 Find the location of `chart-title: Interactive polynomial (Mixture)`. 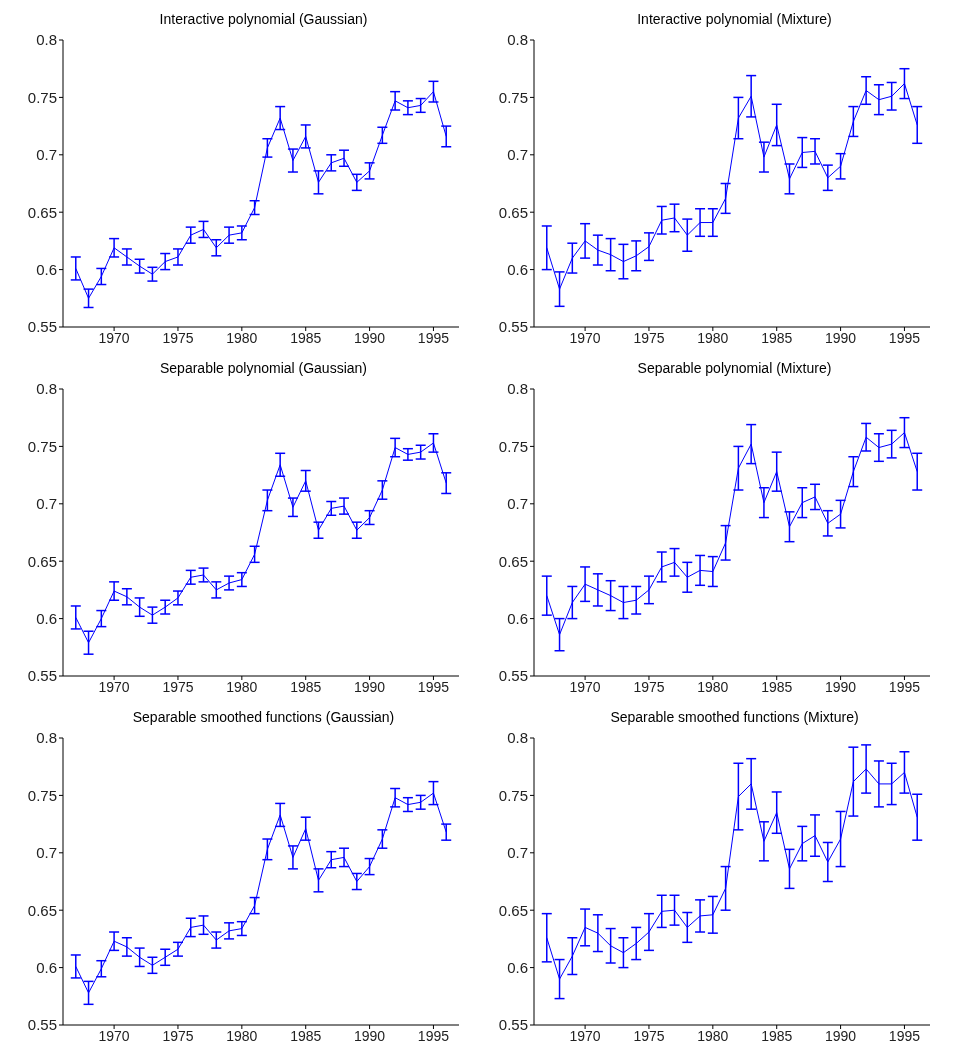

chart-title: Interactive polynomial (Mixture) is located at coordinates (734, 19).